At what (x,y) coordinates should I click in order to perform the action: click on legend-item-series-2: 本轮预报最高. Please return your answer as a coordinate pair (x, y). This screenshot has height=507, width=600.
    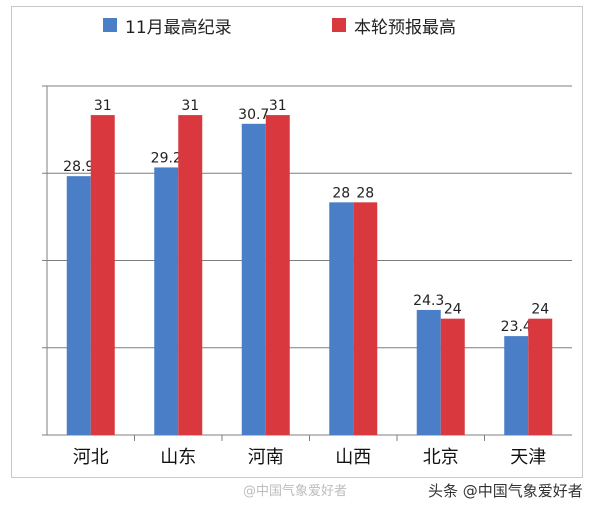
    Looking at the image, I should click on (394, 25).